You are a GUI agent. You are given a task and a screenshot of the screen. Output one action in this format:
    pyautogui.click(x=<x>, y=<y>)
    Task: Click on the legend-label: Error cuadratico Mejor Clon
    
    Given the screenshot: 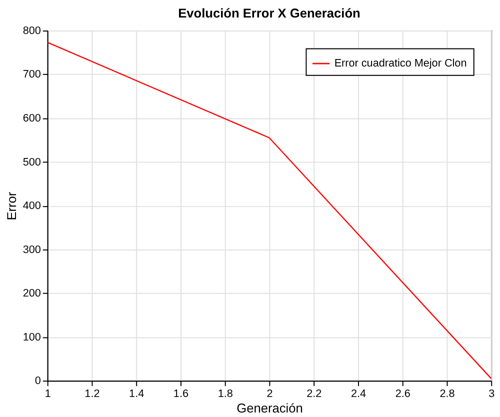 What is the action you would take?
    pyautogui.click(x=400, y=64)
    